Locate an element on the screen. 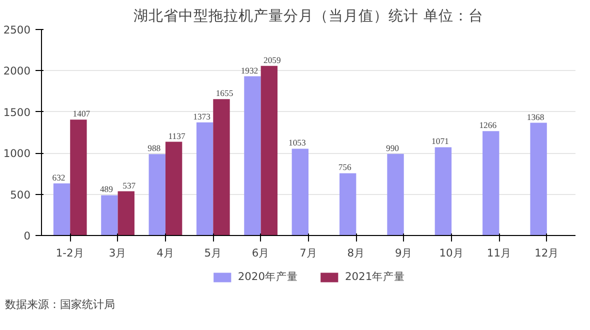  data-label: 1266 is located at coordinates (488, 125).